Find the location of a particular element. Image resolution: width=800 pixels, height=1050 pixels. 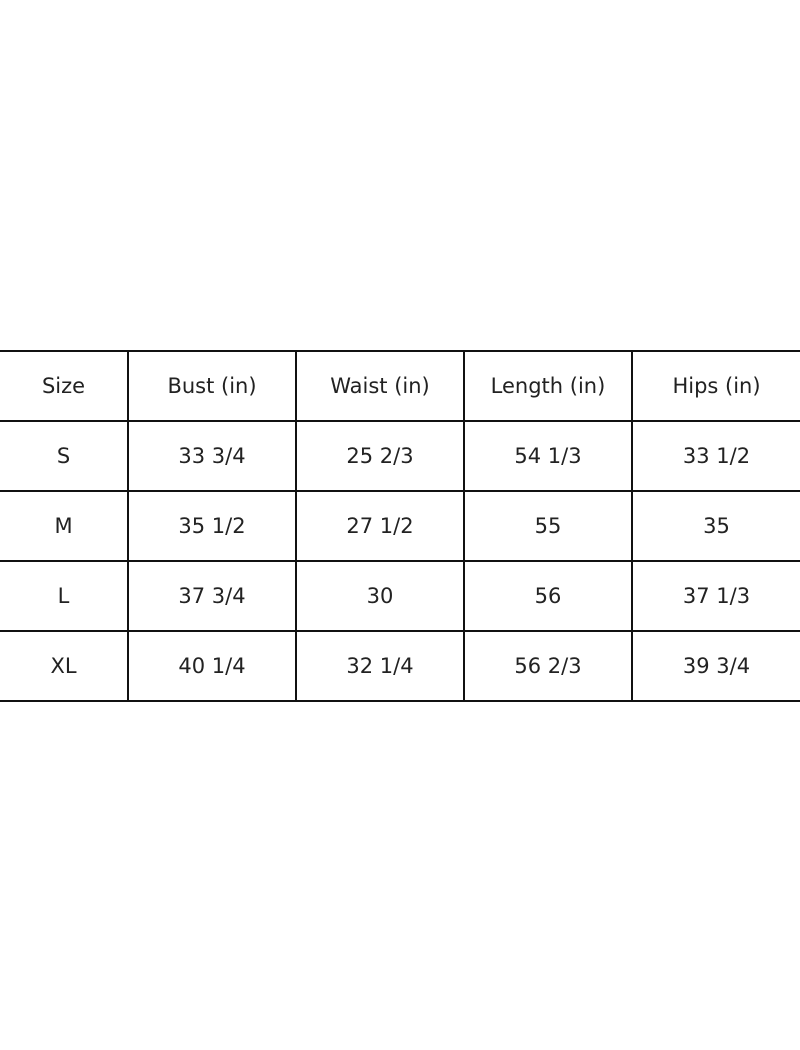

cell-waist: 32 1/4 is located at coordinates (380, 666).